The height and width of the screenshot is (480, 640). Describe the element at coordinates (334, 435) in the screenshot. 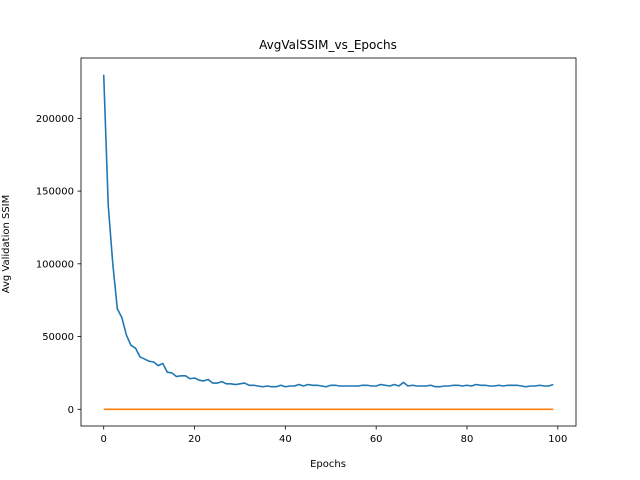

I see `x-axis-ticks: 0 20 40 60 80 100` at that location.